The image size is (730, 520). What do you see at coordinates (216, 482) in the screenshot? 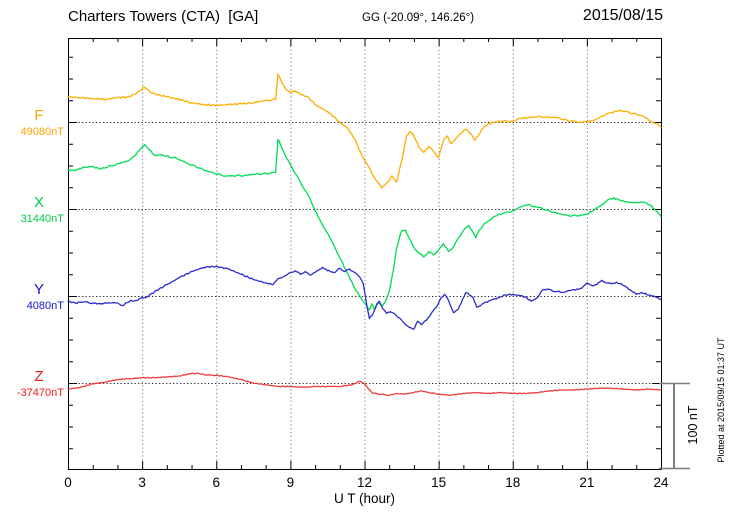
I see `x-tick-label: 6` at bounding box center [216, 482].